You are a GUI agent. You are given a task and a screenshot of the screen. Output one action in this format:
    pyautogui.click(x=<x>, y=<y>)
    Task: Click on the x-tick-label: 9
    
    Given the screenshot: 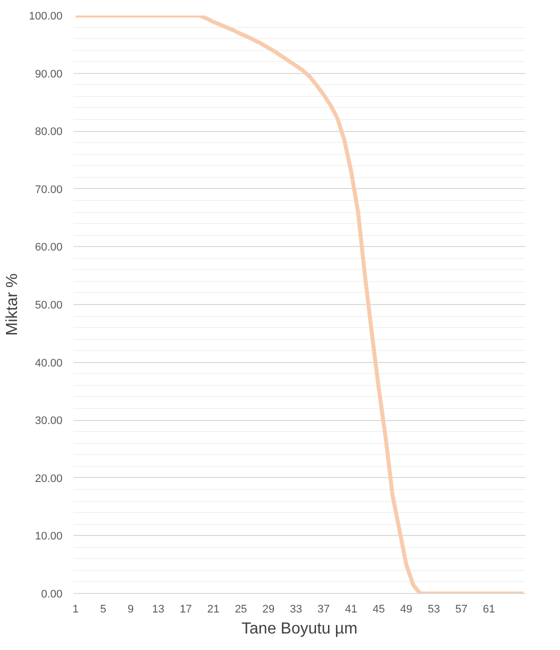 What is the action you would take?
    pyautogui.click(x=131, y=610)
    